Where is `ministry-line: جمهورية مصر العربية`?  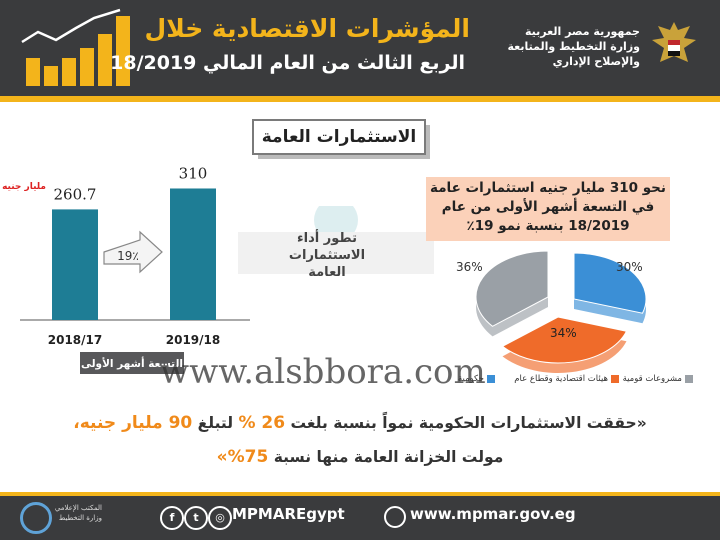
ministry-line: جمهورية مصر العربية is located at coordinates (582, 31).